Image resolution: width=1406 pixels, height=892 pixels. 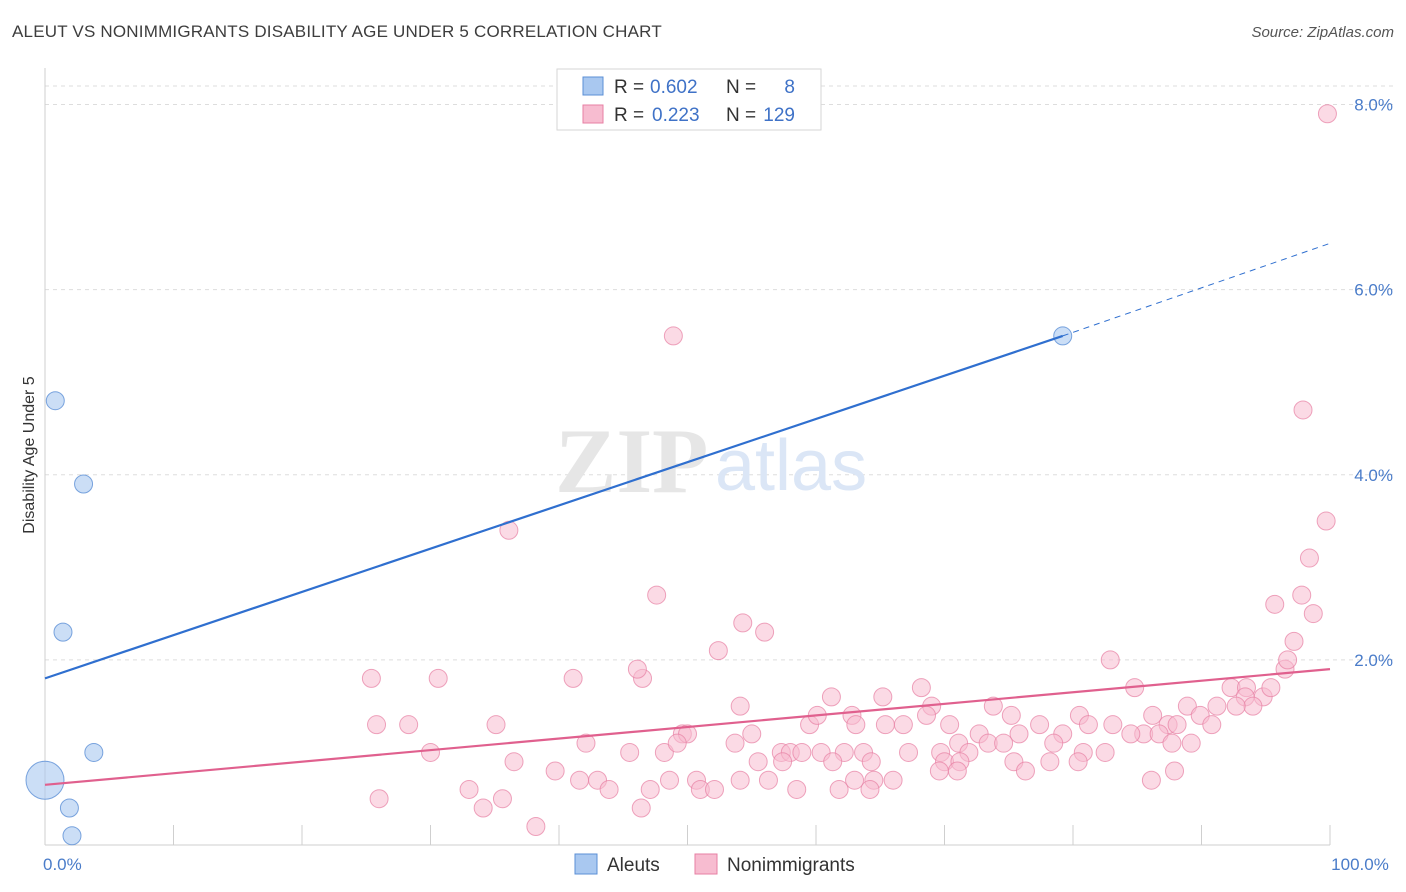 I want to click on watermark-atlas: atlas, so click(x=791, y=466).